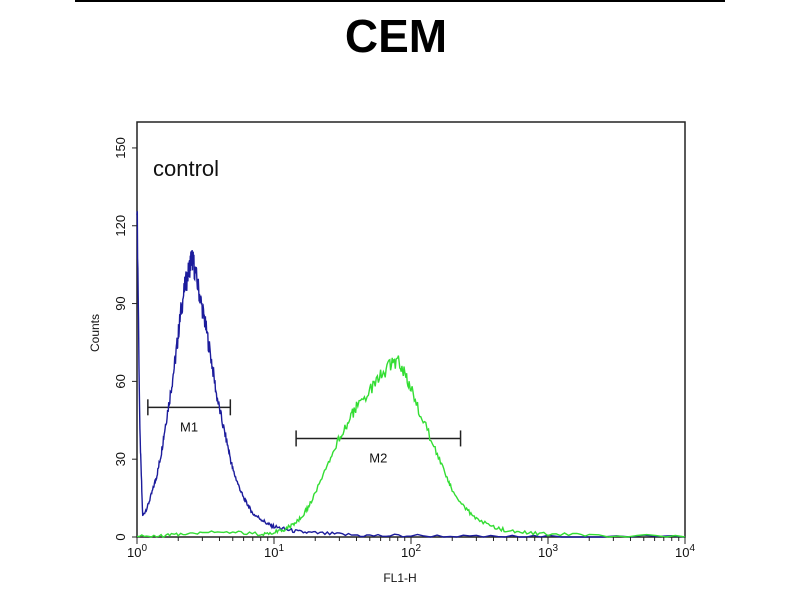 Image resolution: width=800 pixels, height=600 pixels. Describe the element at coordinates (399, 578) in the screenshot. I see `x-axis-label: FL1-H` at that location.